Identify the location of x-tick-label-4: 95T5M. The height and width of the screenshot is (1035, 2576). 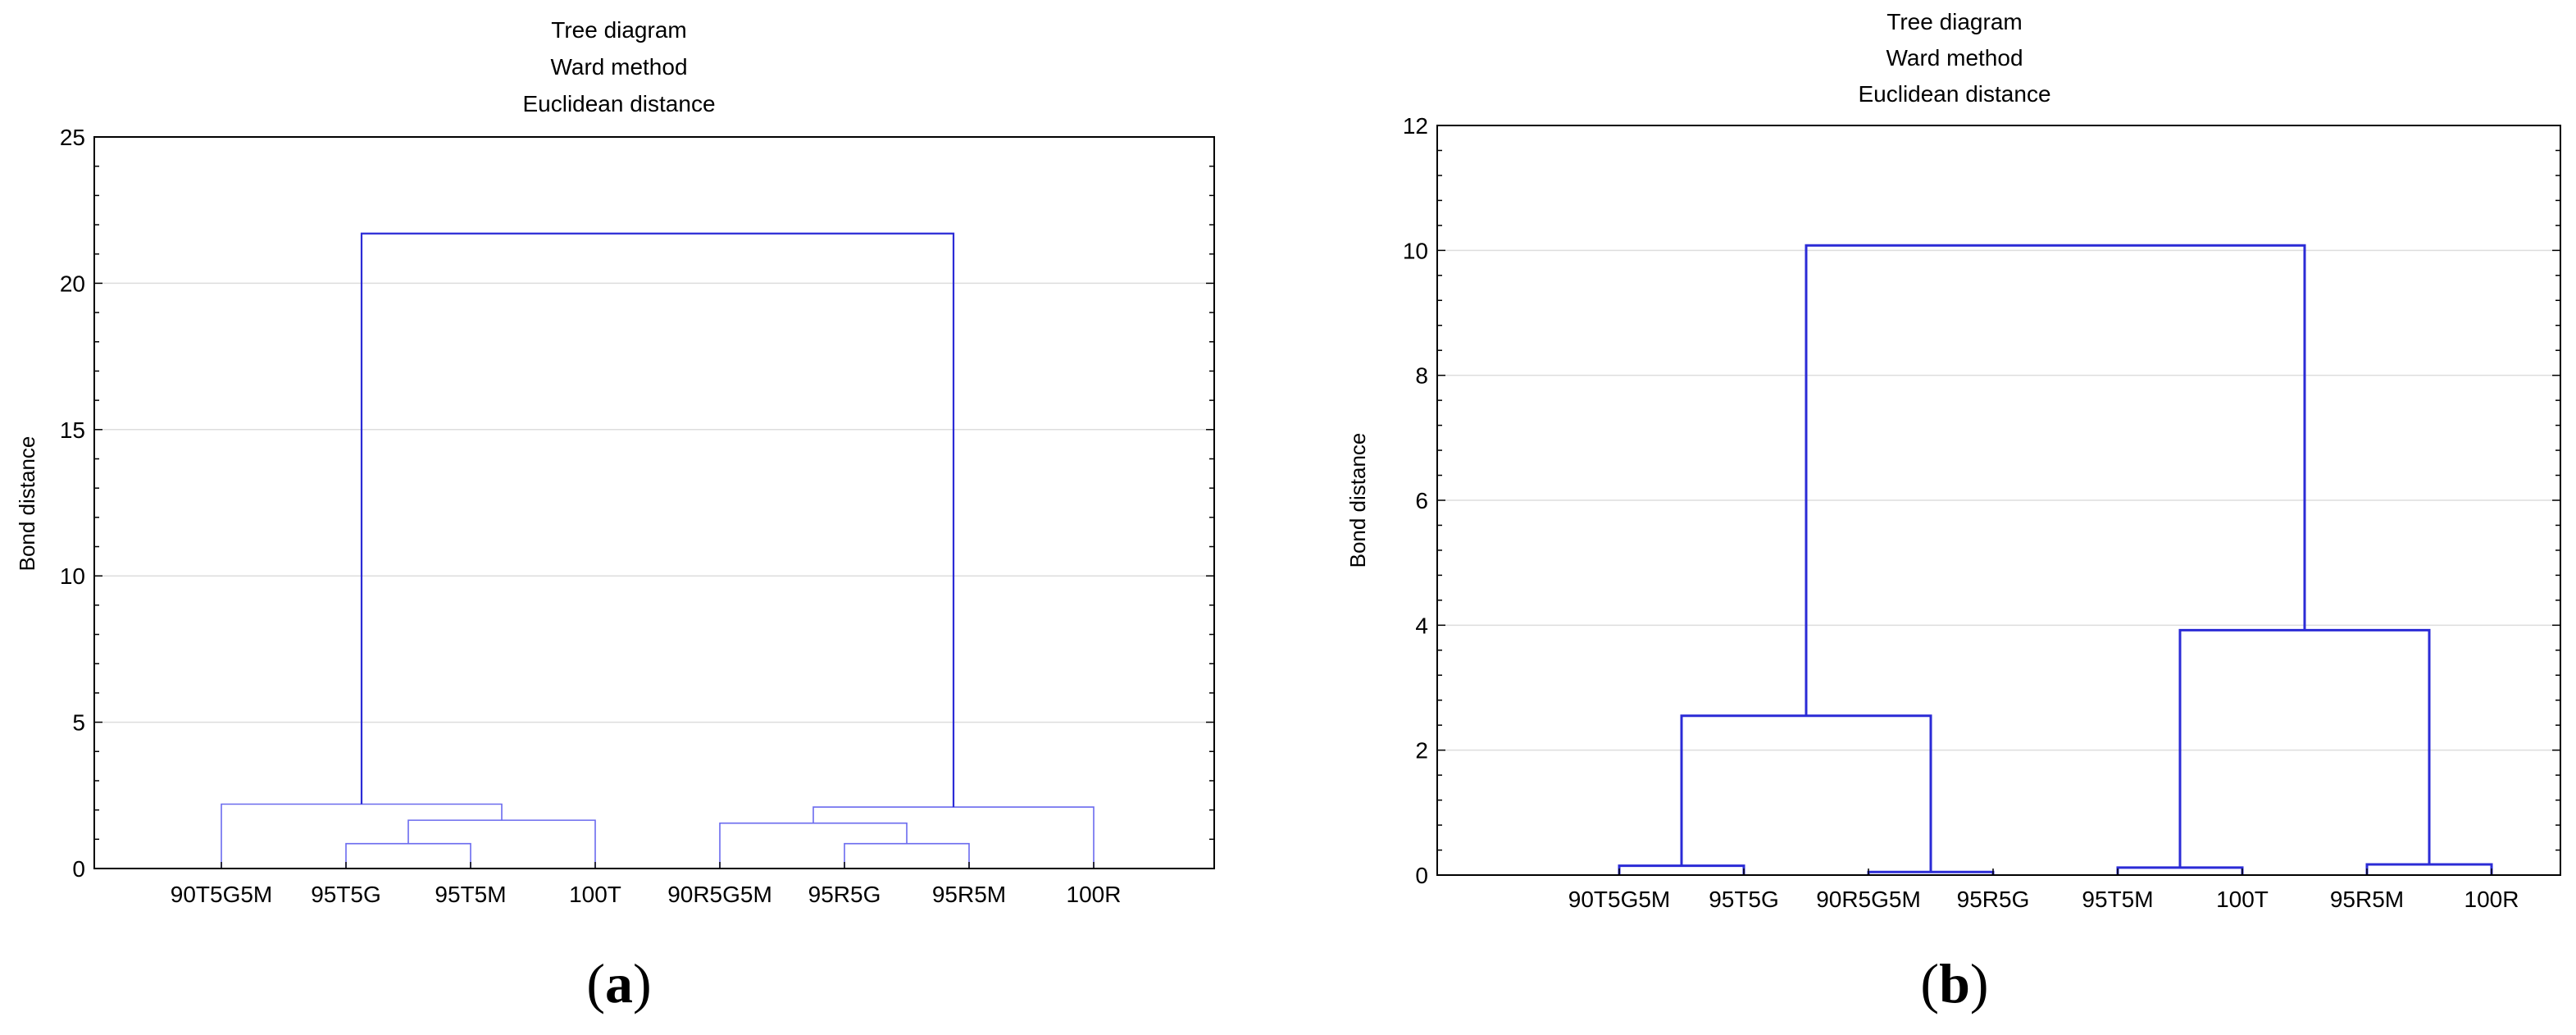
(2117, 899).